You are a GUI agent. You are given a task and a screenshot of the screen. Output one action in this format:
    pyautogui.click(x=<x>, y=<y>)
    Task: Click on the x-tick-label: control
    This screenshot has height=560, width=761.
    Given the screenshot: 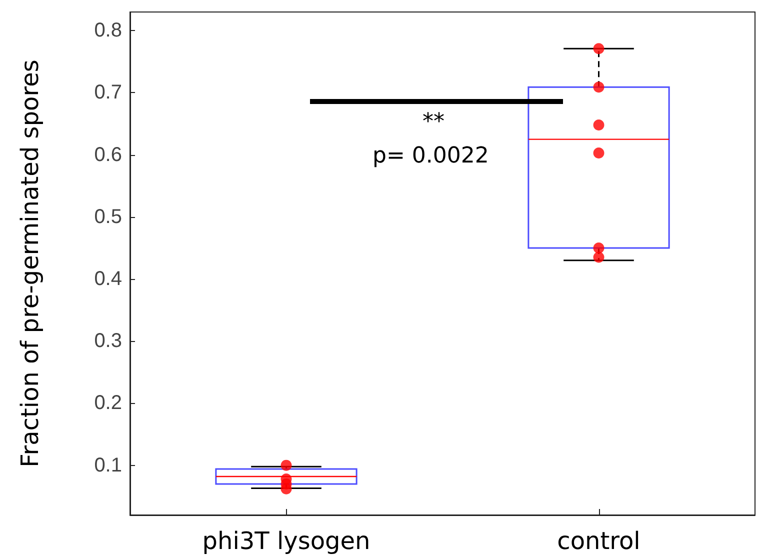 What is the action you would take?
    pyautogui.click(x=598, y=541)
    